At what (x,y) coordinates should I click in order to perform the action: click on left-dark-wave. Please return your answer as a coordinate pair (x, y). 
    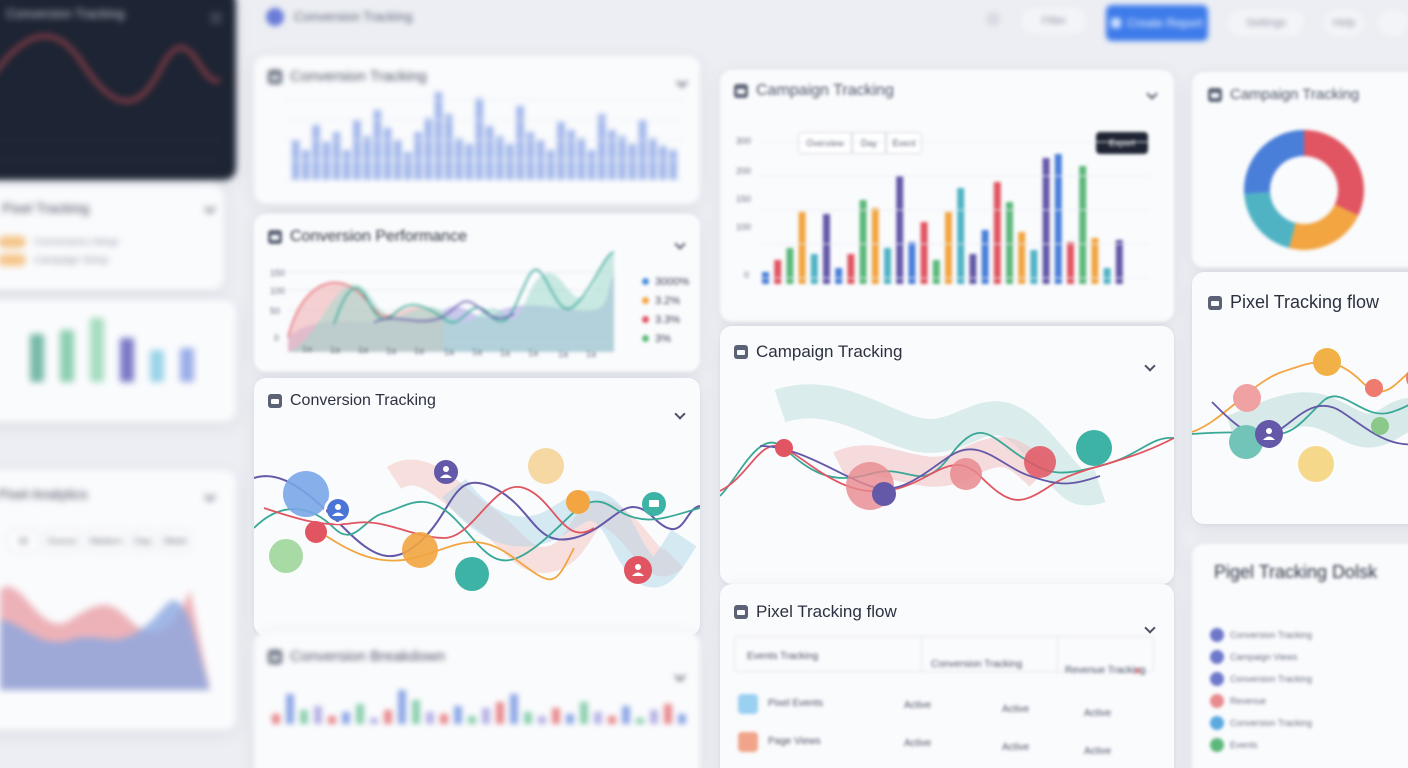
    Looking at the image, I should click on (110, 97).